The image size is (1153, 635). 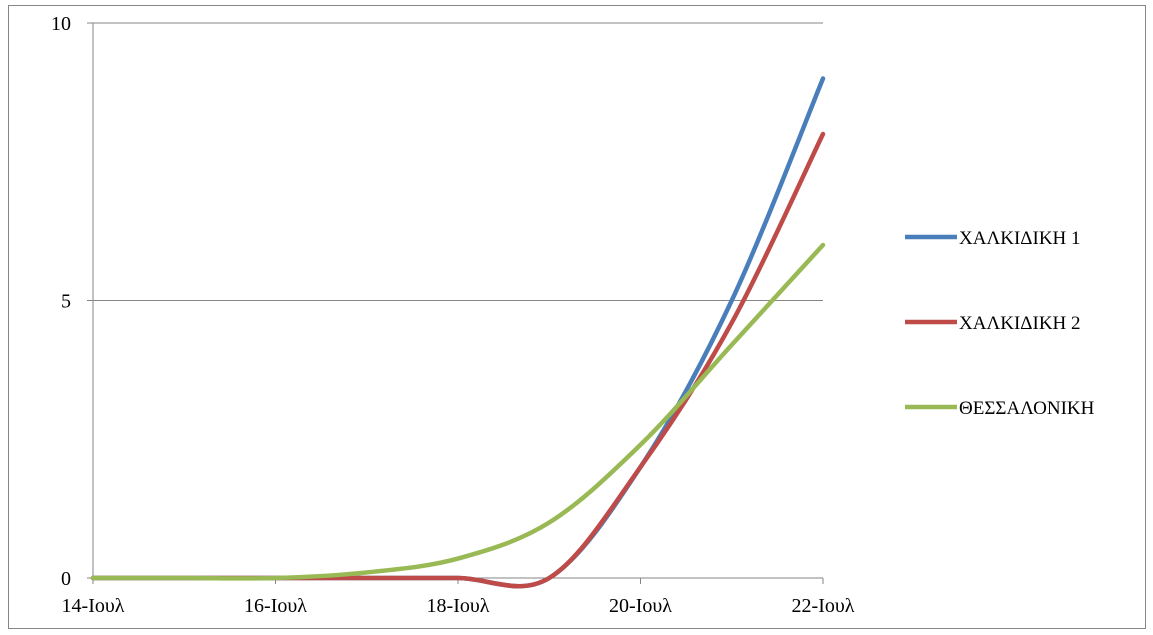 I want to click on y-tick-label: 5, so click(x=66, y=302).